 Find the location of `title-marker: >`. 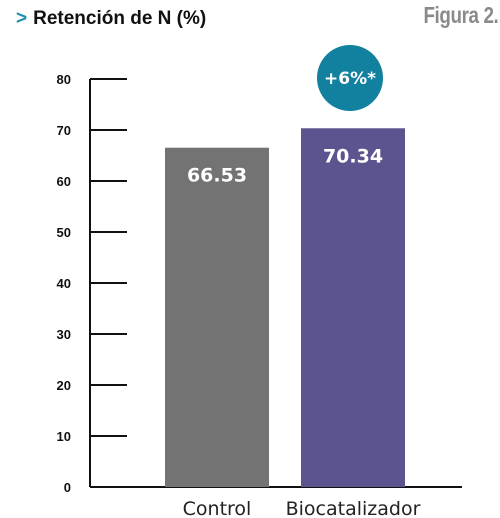

title-marker: > is located at coordinates (22, 18).